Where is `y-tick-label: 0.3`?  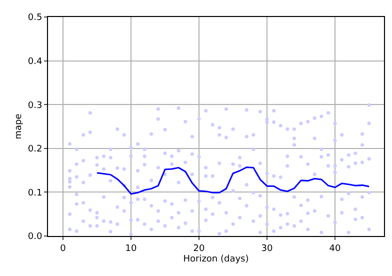
y-tick-label: 0.3 is located at coordinates (35, 105).